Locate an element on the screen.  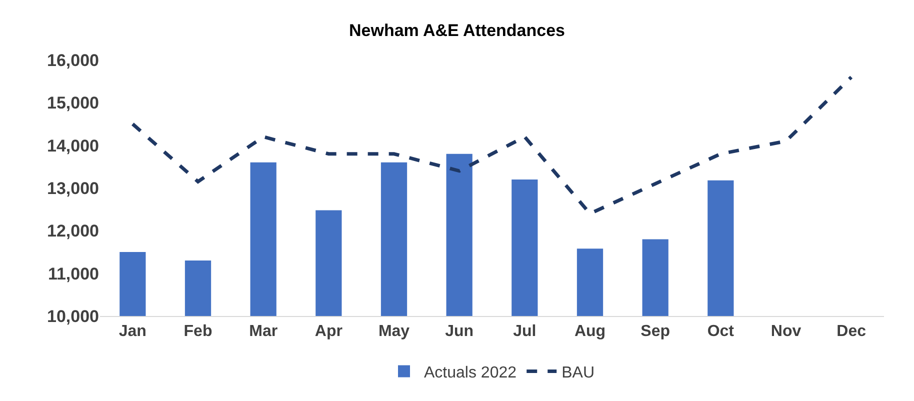
x-tick-label: Jun is located at coordinates (459, 331).